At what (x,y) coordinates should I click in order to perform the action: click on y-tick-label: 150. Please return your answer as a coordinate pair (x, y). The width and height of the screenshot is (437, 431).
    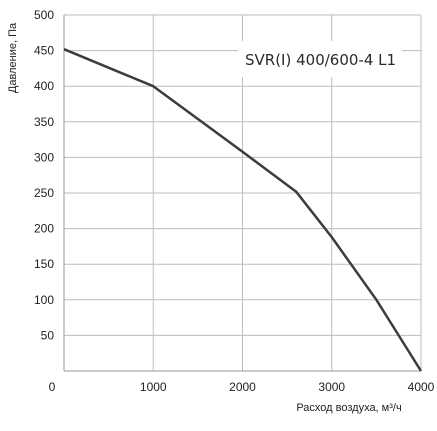
    Looking at the image, I should click on (44, 264).